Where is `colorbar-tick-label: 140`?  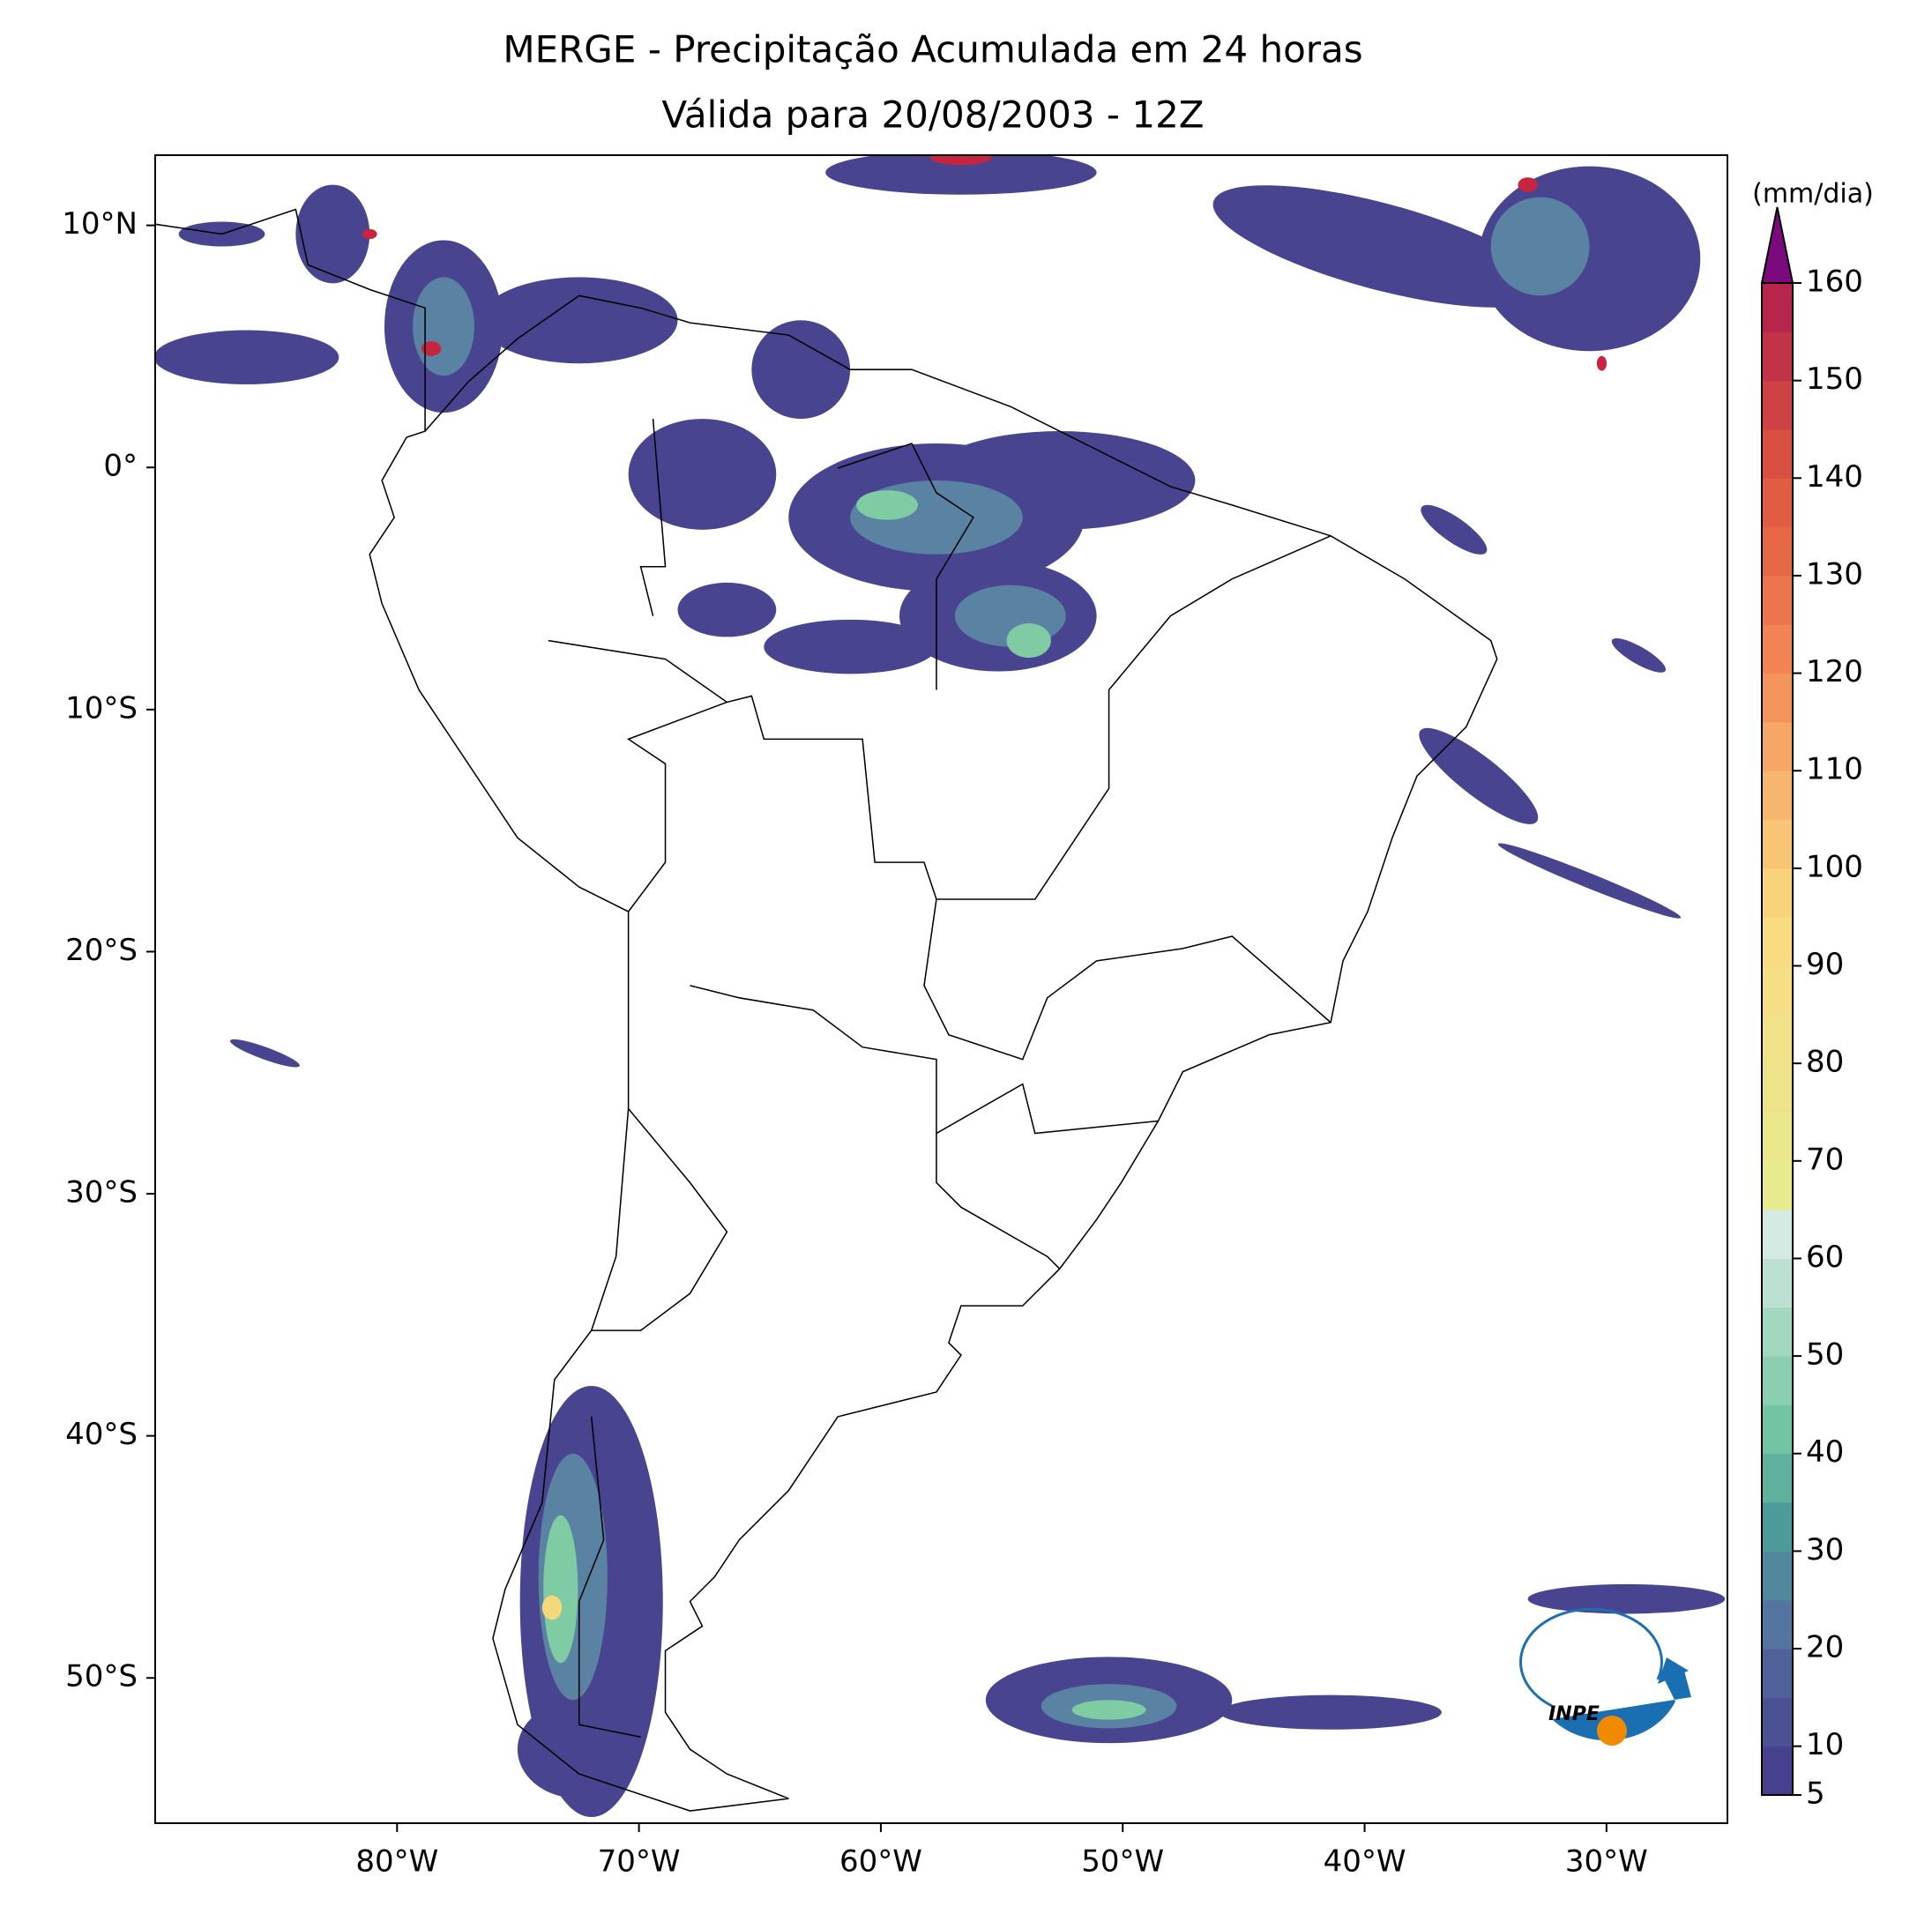 colorbar-tick-label: 140 is located at coordinates (1834, 477).